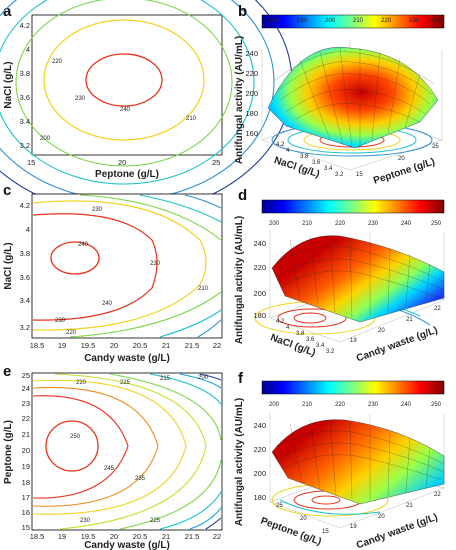 This screenshot has height=550, width=456. Describe the element at coordinates (381, 517) in the screenshot. I see `xtick-f: 20` at that location.